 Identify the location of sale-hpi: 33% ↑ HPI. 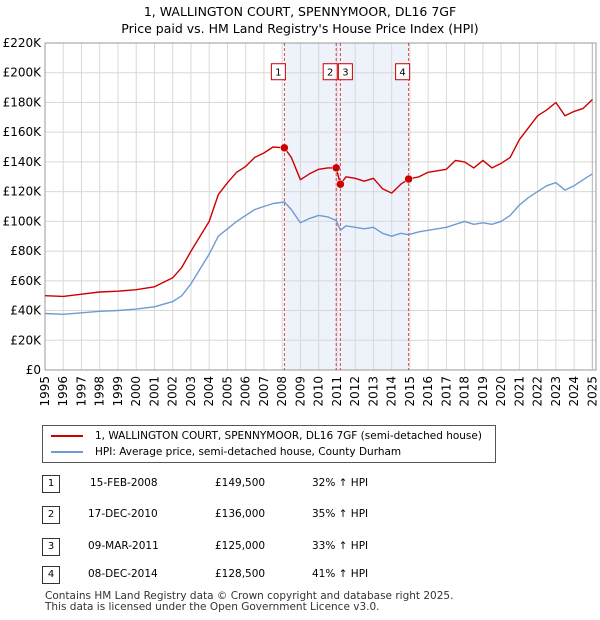
(340, 546).